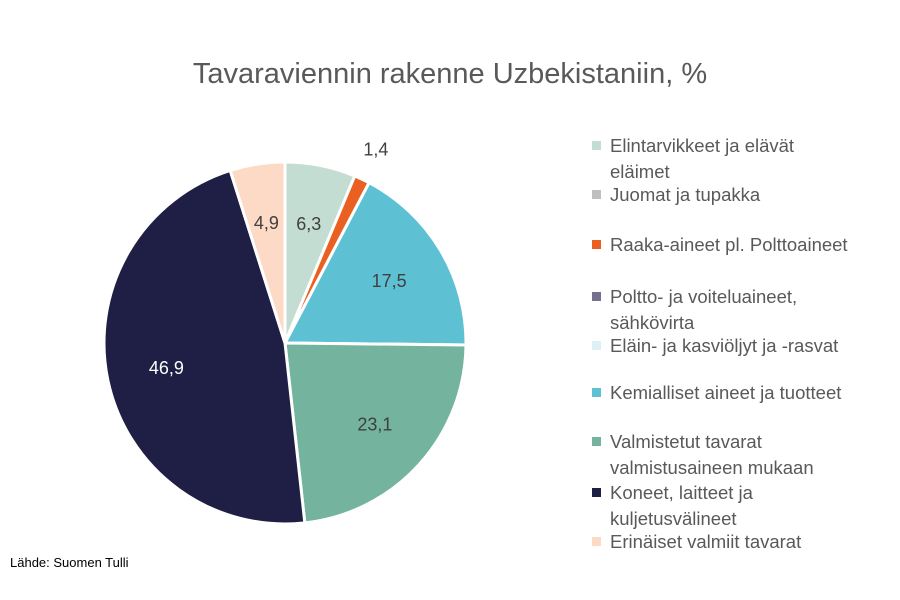 The image size is (900, 600). What do you see at coordinates (702, 158) in the screenshot?
I see `legend-label: Elintarvikkeet ja elävät eläimet` at bounding box center [702, 158].